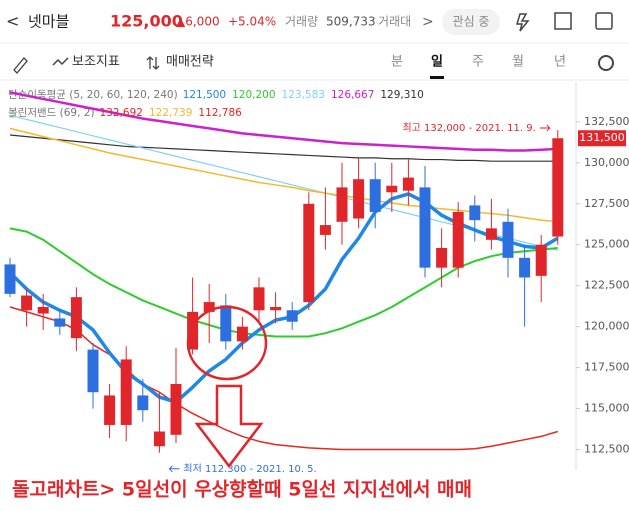 Image resolution: width=629 pixels, height=511 pixels. I want to click on legend-value: 121,500, so click(204, 95).